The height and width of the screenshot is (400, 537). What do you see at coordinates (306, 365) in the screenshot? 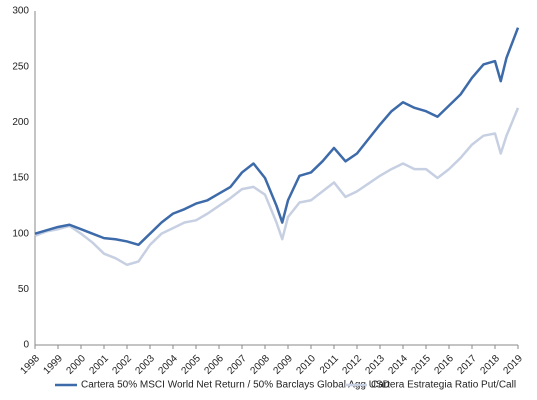
I see `x-tick-label: 2010` at bounding box center [306, 365].